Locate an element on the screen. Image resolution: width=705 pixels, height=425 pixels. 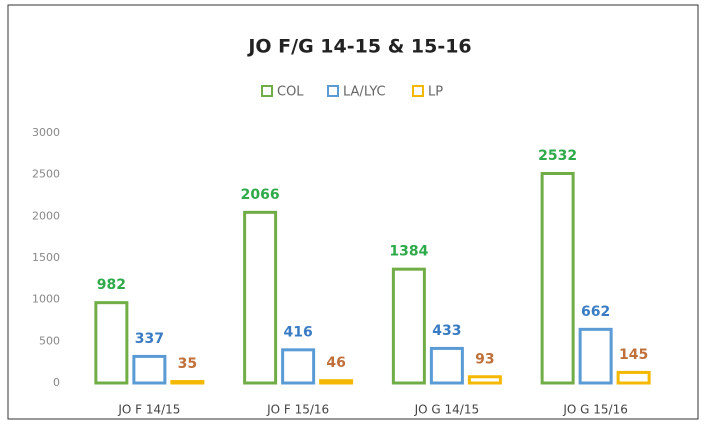
legend-label: COL is located at coordinates (290, 92).